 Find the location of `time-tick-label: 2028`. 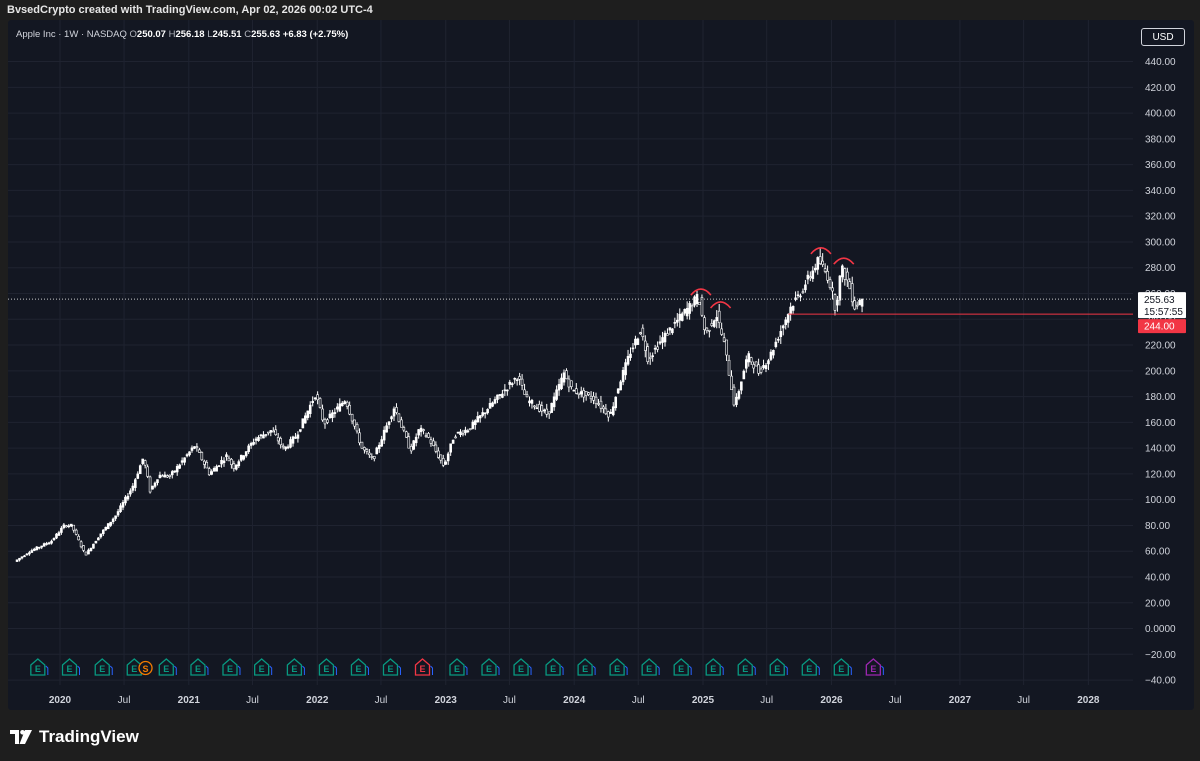

time-tick-label: 2028 is located at coordinates (1088, 700).